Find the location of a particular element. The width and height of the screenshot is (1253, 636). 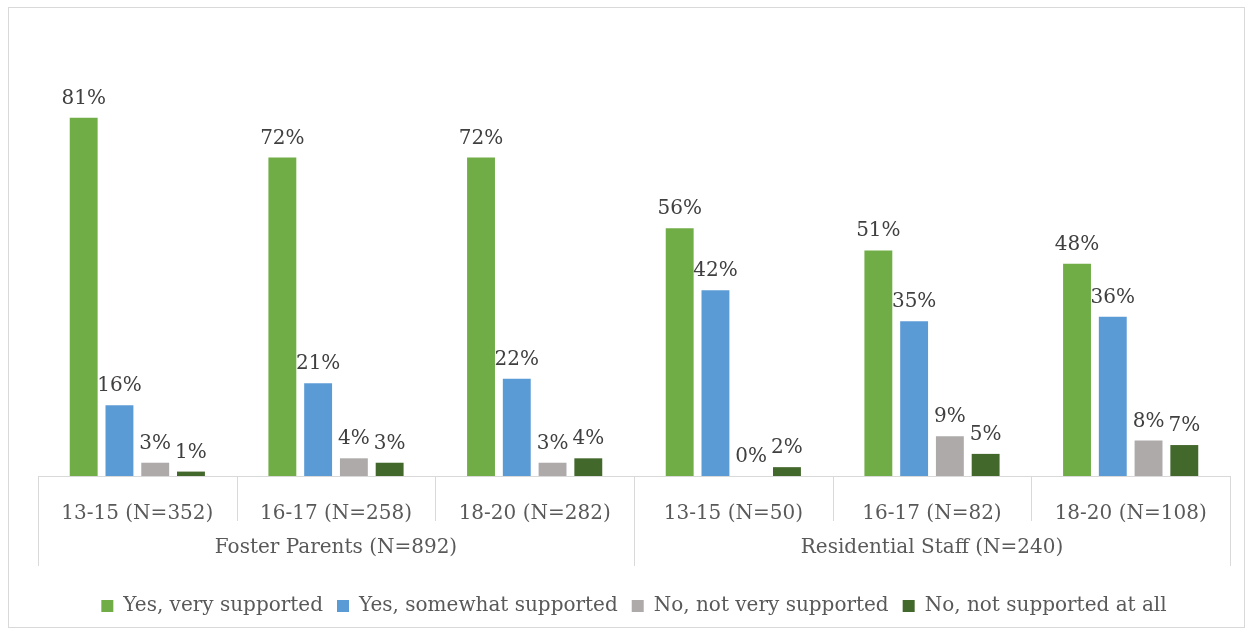

x-tick-label: 16-17 (N=258) is located at coordinates (336, 512).